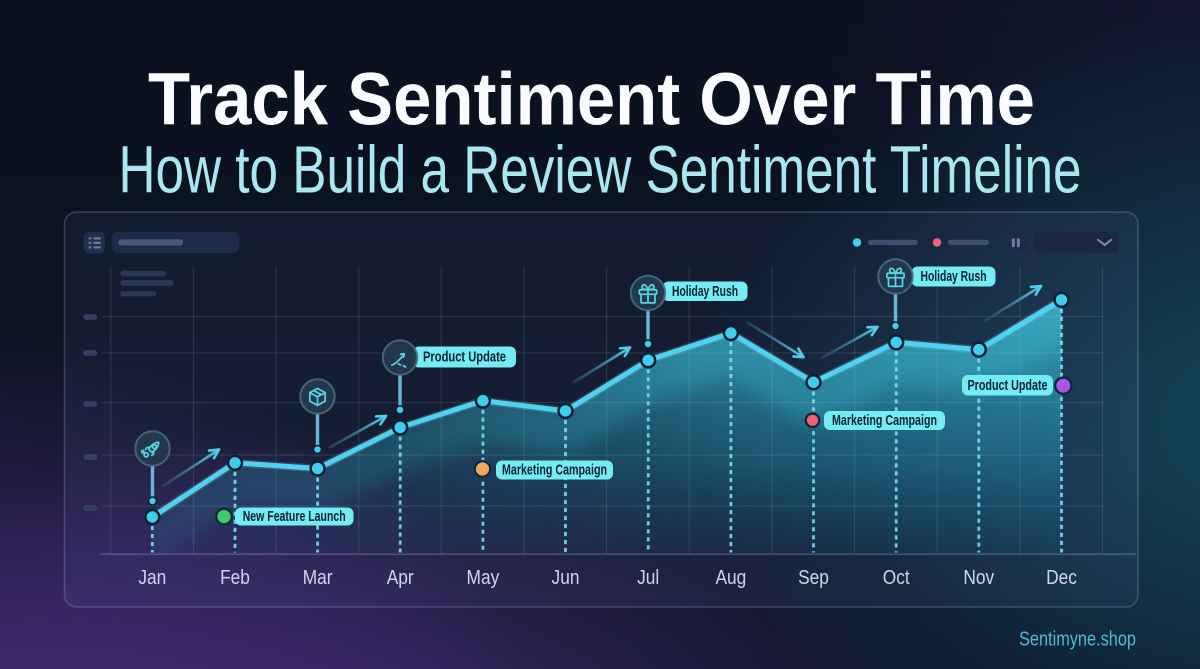  Describe the element at coordinates (896, 577) in the screenshot. I see `svg-text: Oct` at that location.